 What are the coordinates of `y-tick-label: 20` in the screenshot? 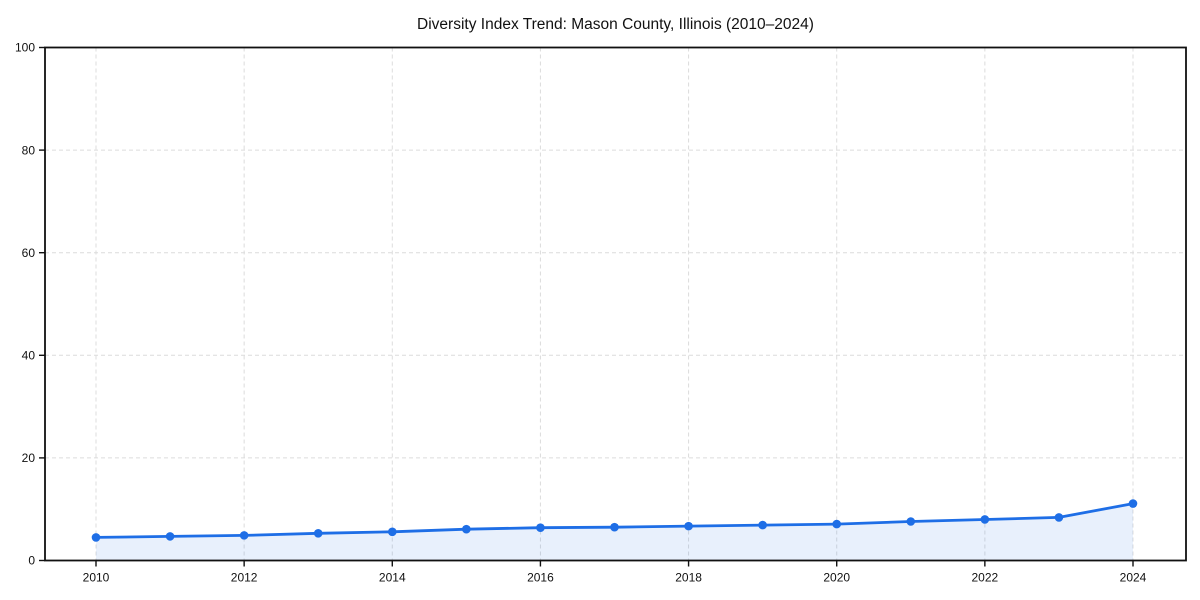 It's located at (29, 458).